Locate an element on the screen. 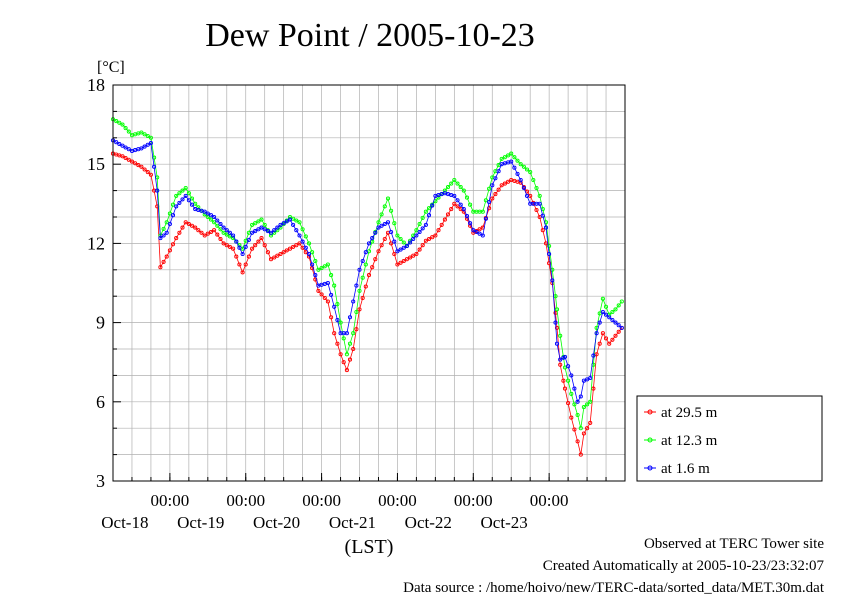 The image size is (842, 597). x-day-label: Oct-19 is located at coordinates (200, 522).